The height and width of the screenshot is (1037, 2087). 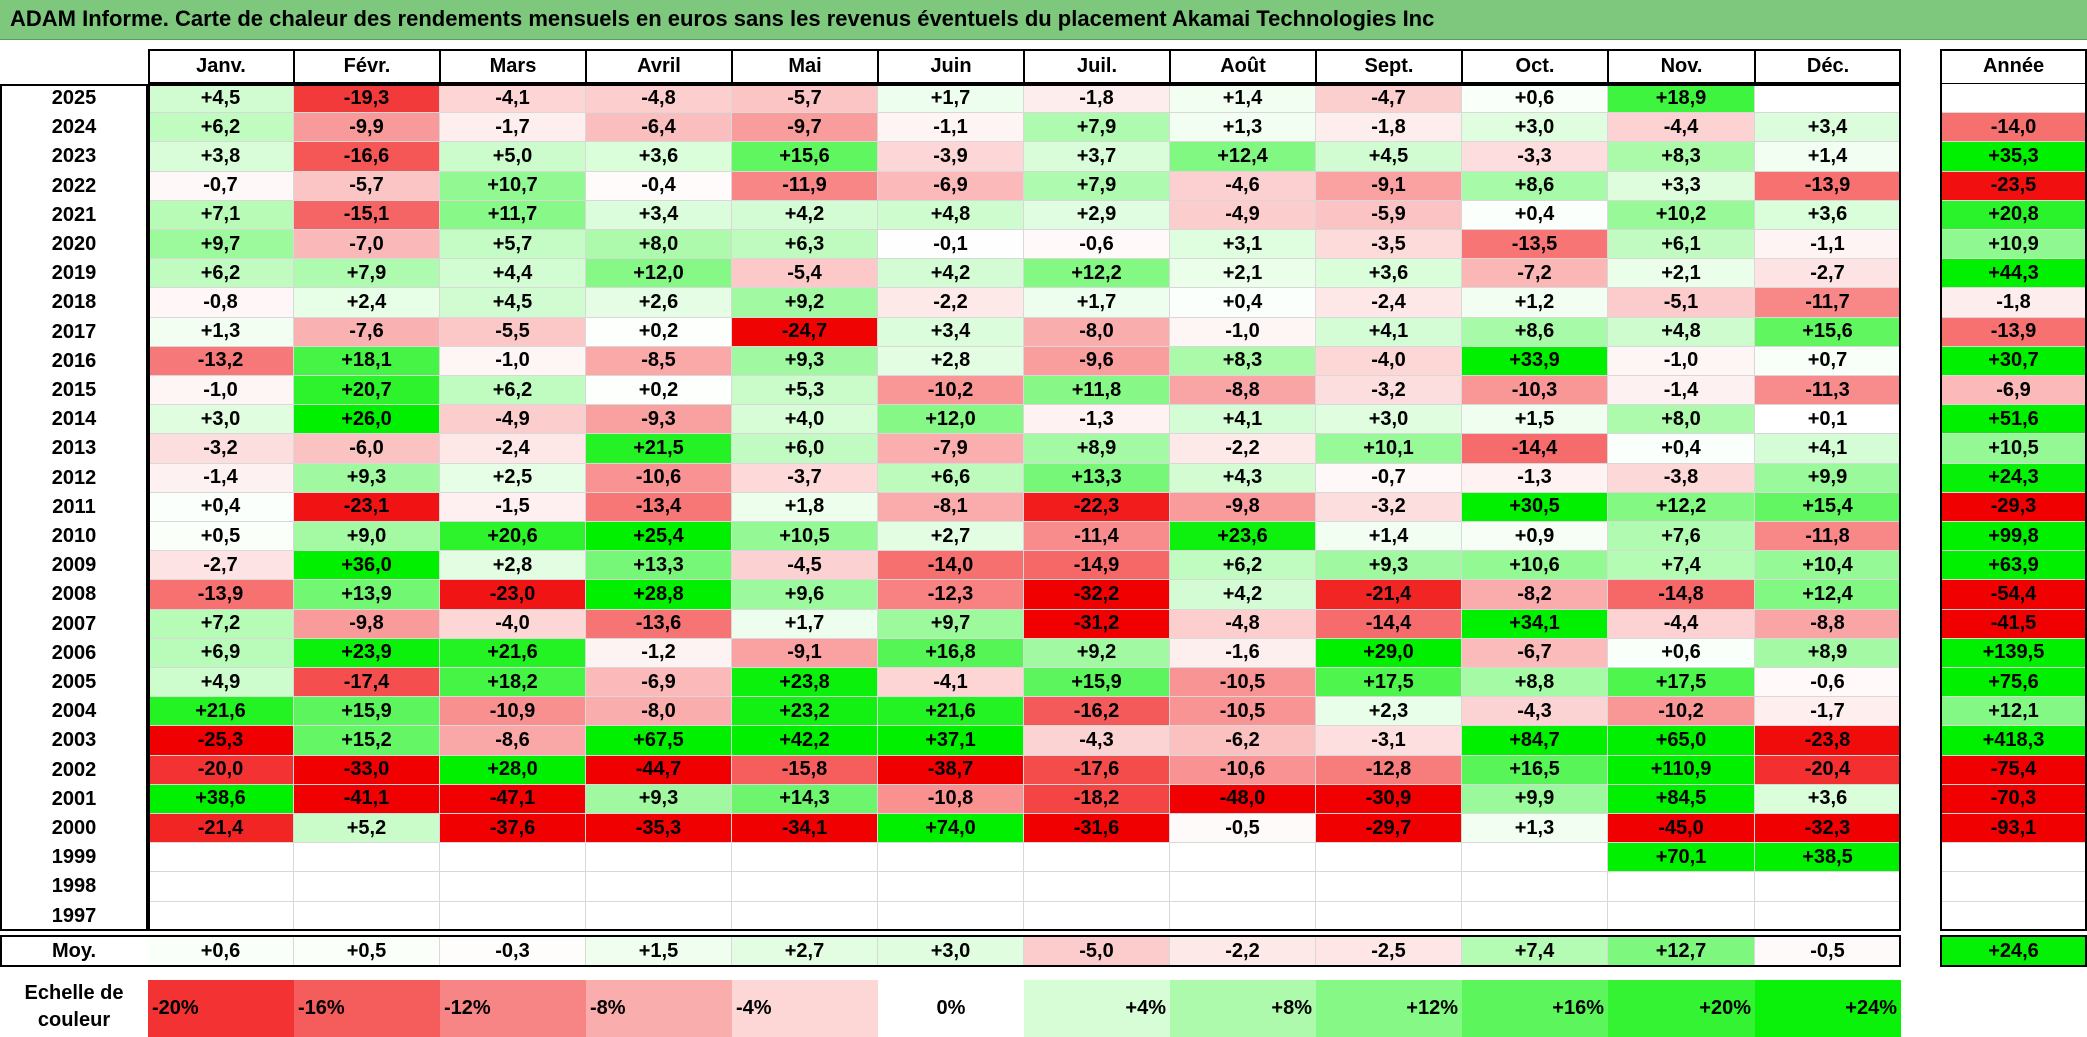 I want to click on average-cell-9: -2,5, so click(x=1389, y=951).